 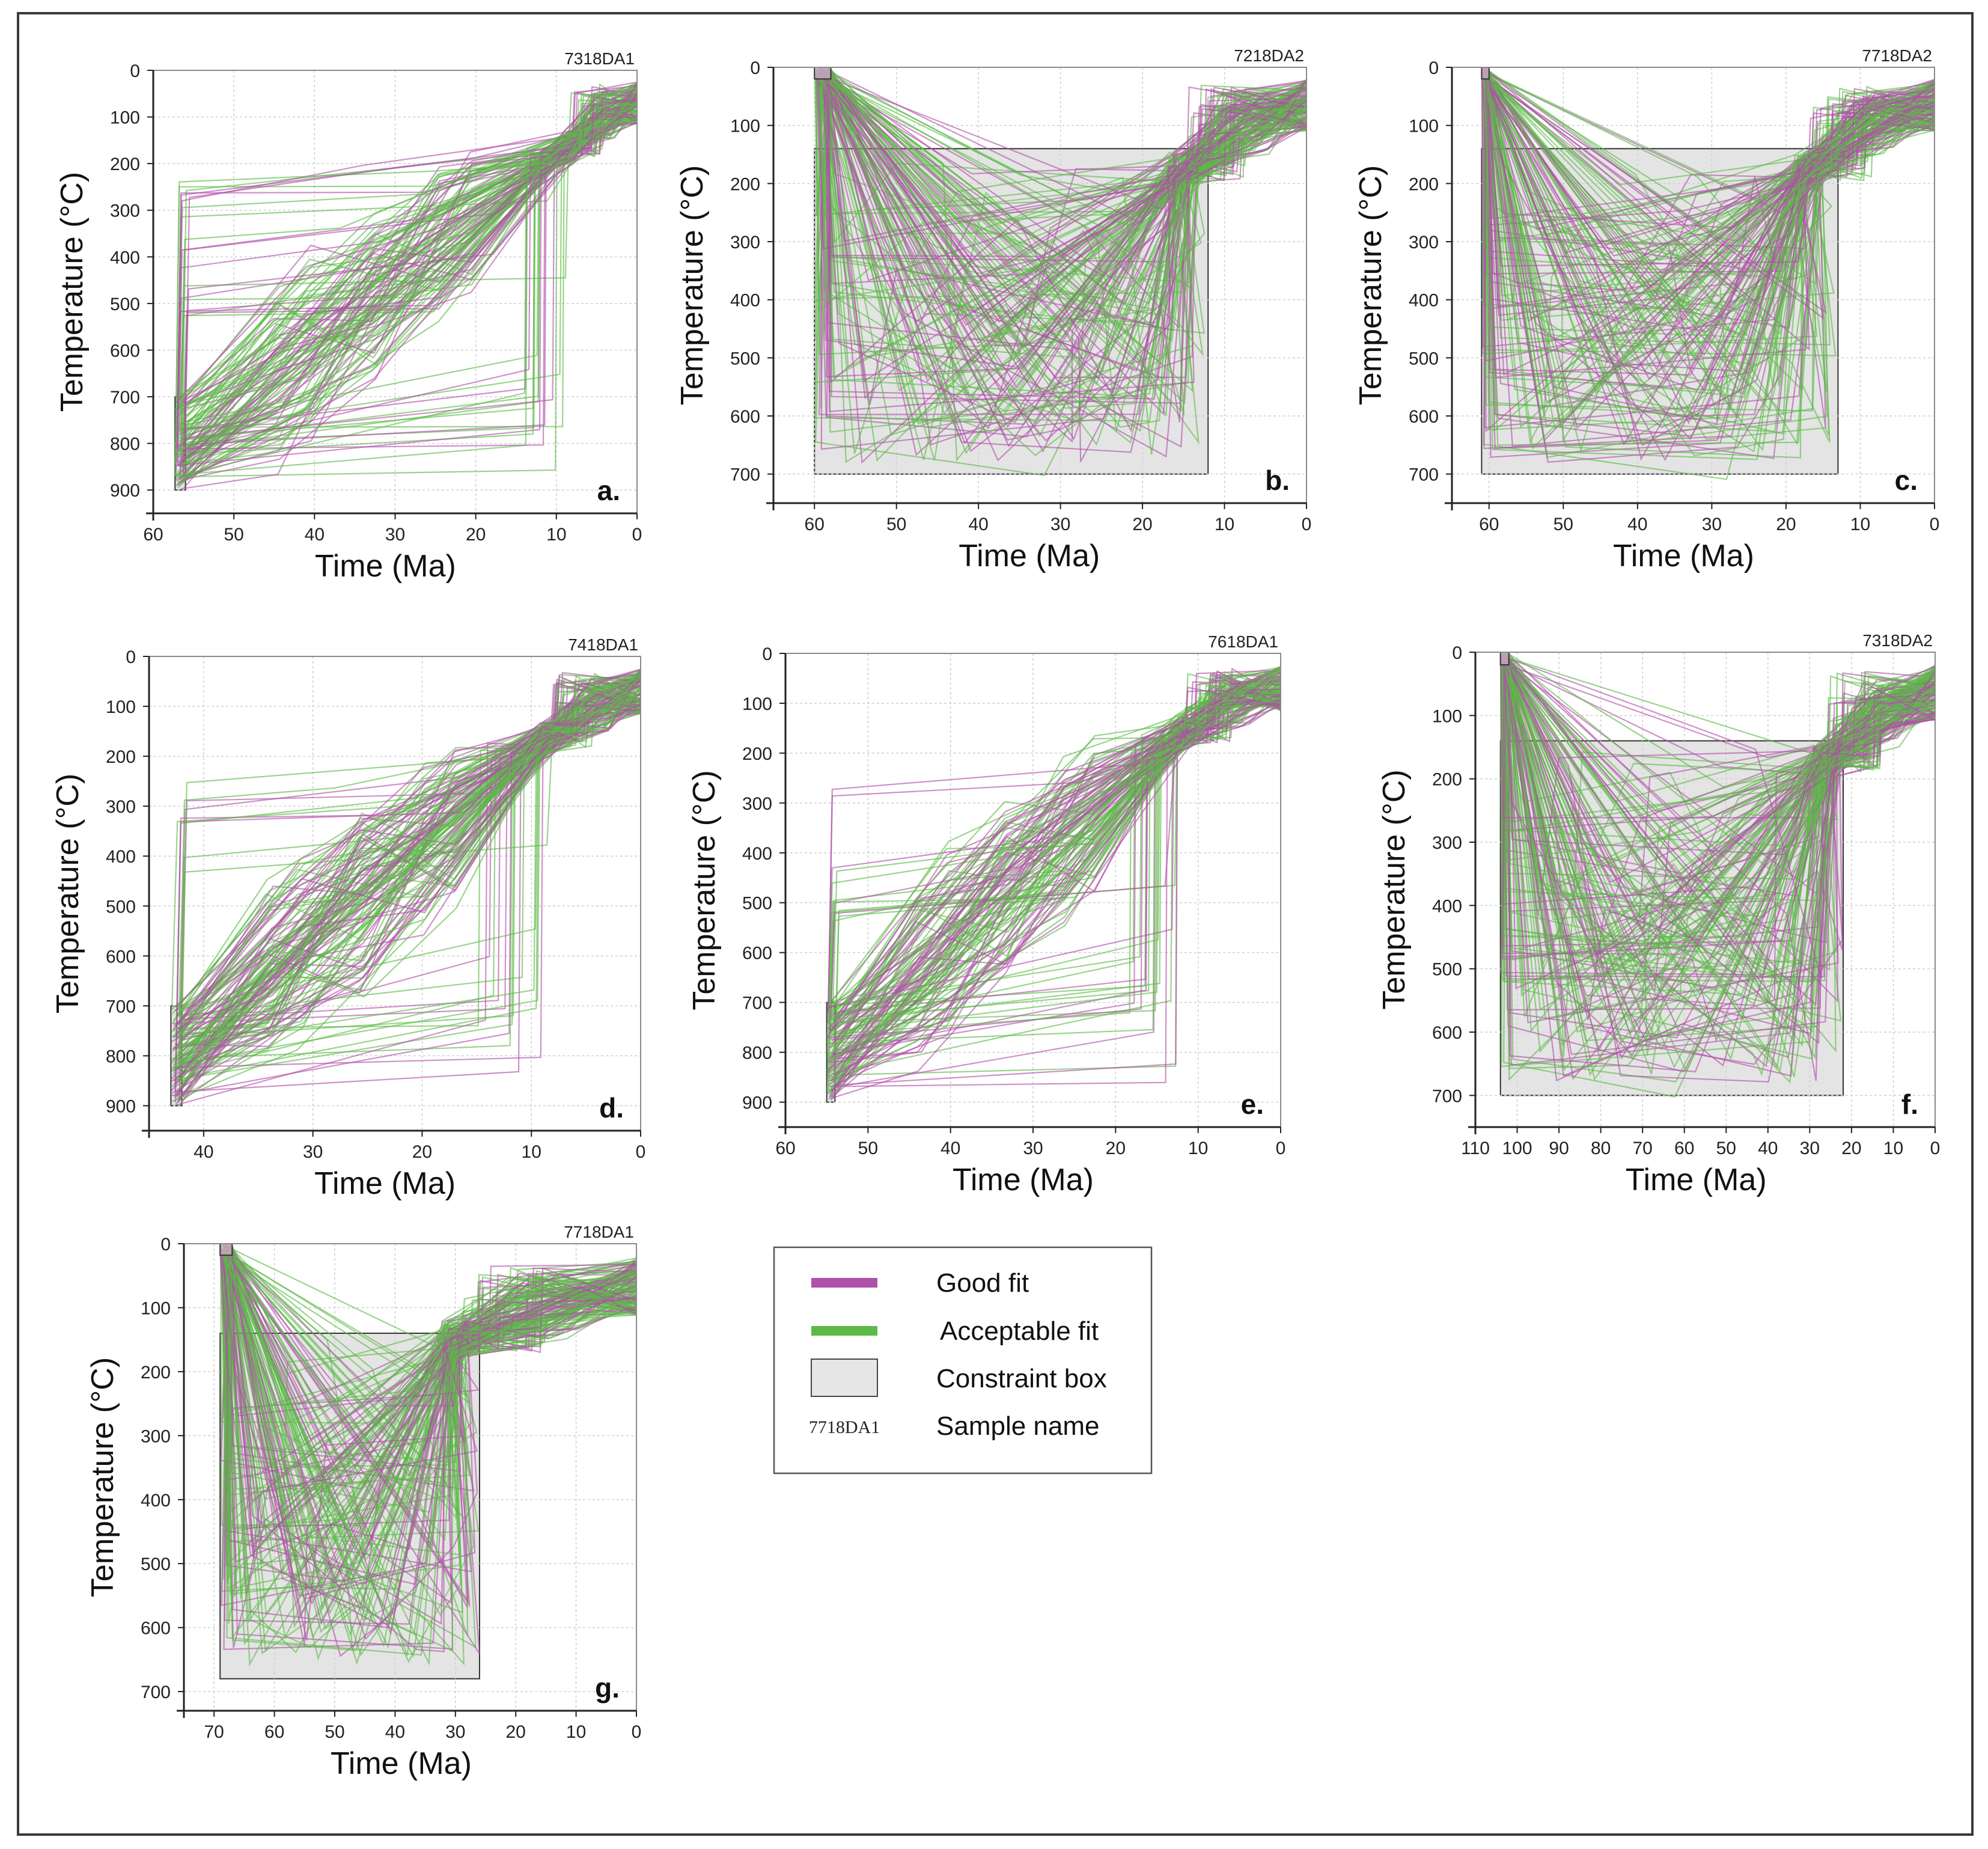 What do you see at coordinates (214, 1732) in the screenshot?
I see `x-tick-label: 70` at bounding box center [214, 1732].